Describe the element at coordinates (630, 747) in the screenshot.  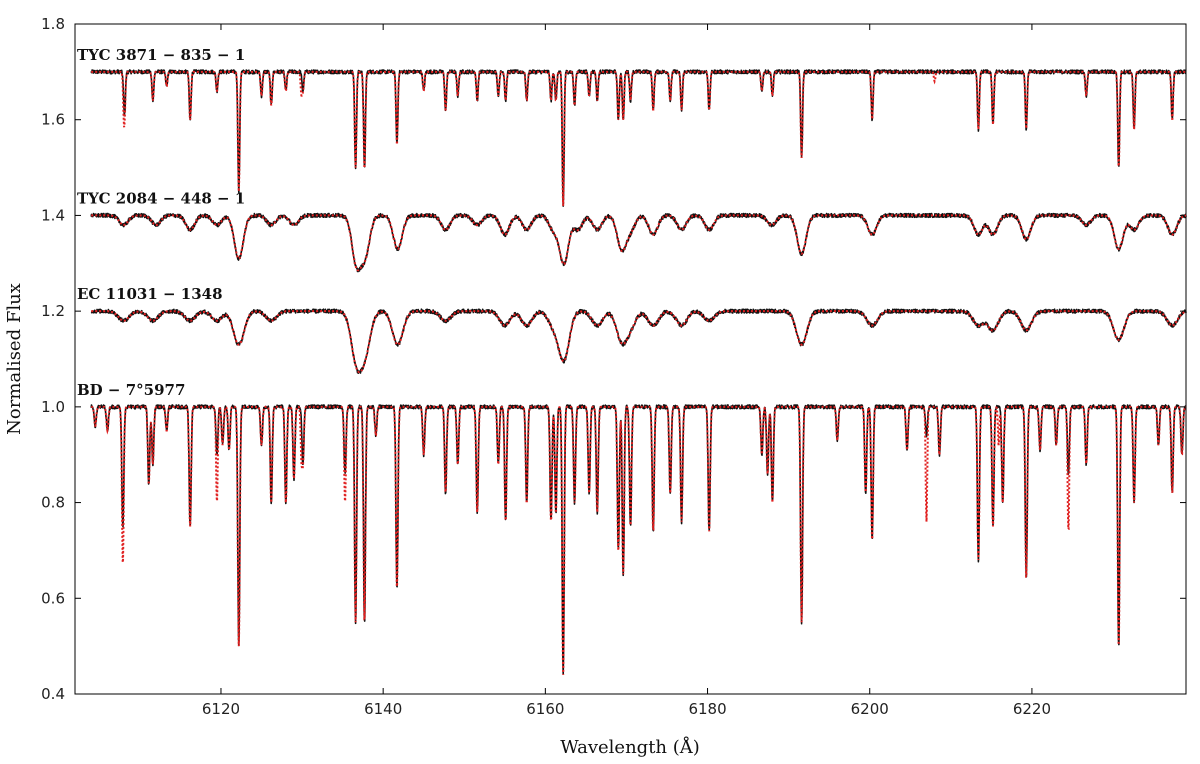
I see `x-axis-title: Wavelength (Å)` at that location.